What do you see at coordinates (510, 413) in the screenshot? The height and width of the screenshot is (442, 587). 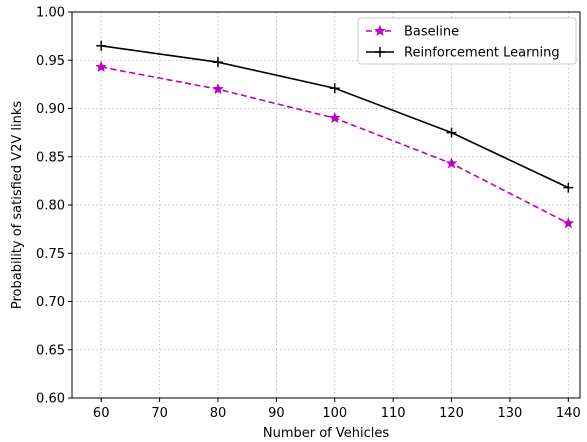 I see `x-tick-label: 130` at bounding box center [510, 413].